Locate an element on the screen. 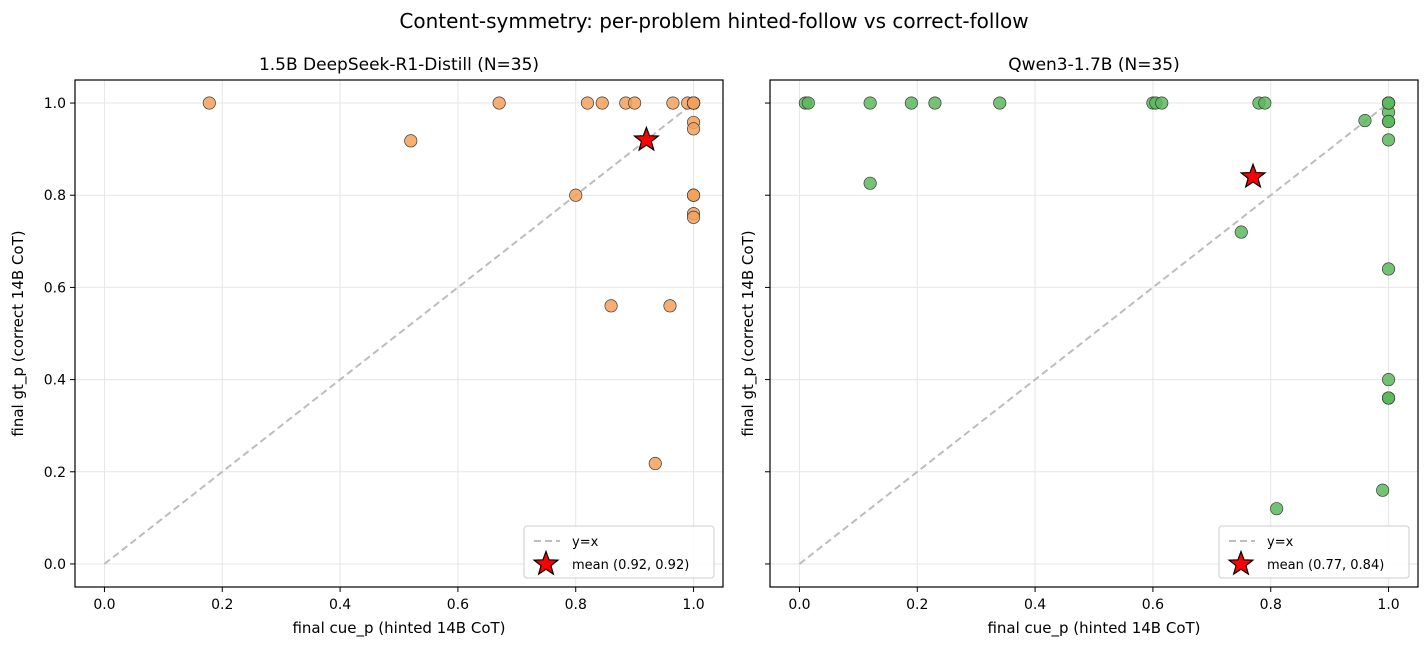  left-x-tick-label: 0.4 is located at coordinates (340, 605).